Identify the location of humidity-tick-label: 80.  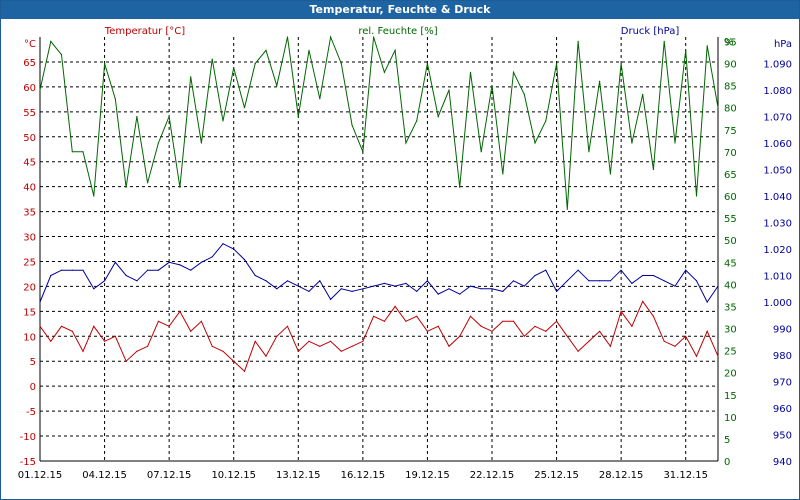
(730, 109).